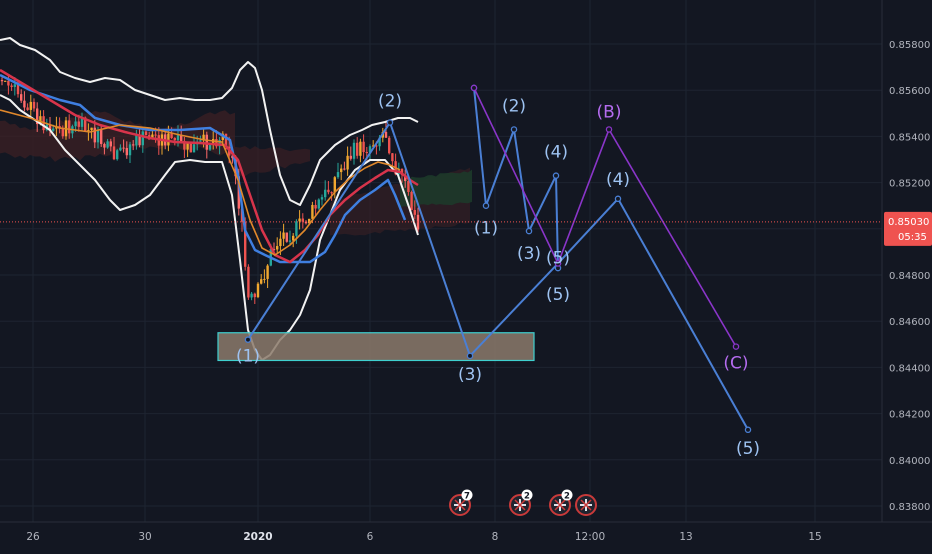 The image size is (932, 554). I want to click on time-tick-label: 26, so click(33, 537).